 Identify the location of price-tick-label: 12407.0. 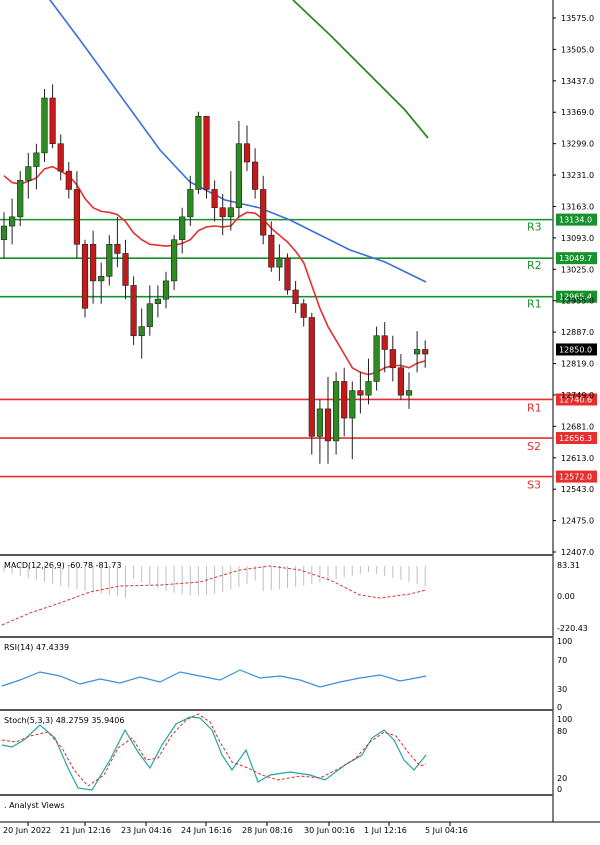
(577, 552).